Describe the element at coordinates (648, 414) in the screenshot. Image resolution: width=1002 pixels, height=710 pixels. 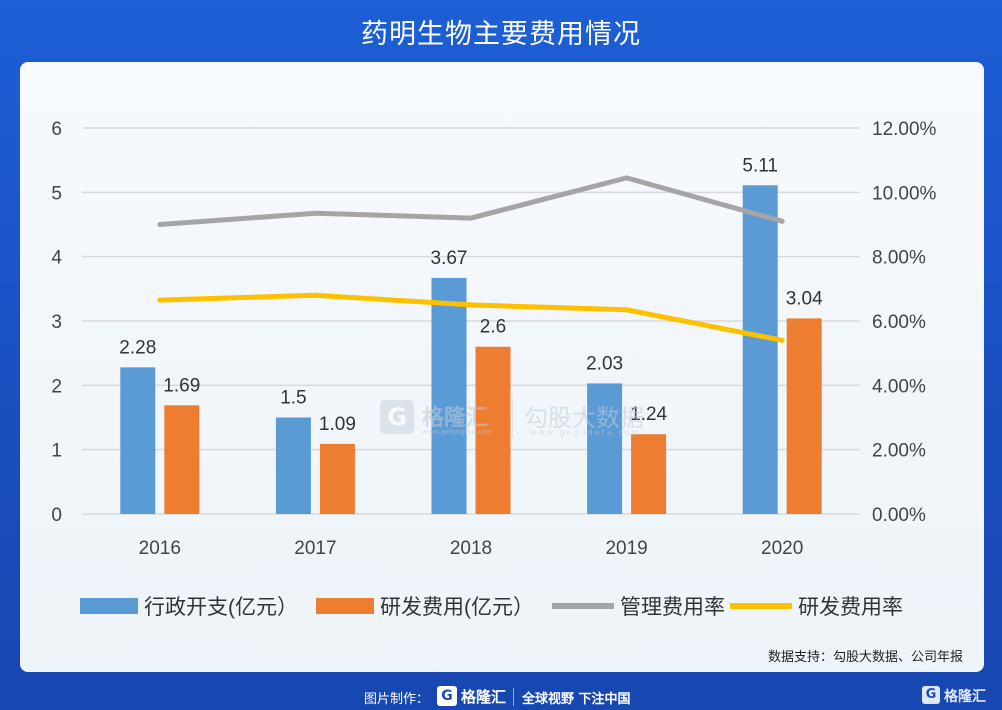
I see `bar-value-label: 1.24` at that location.